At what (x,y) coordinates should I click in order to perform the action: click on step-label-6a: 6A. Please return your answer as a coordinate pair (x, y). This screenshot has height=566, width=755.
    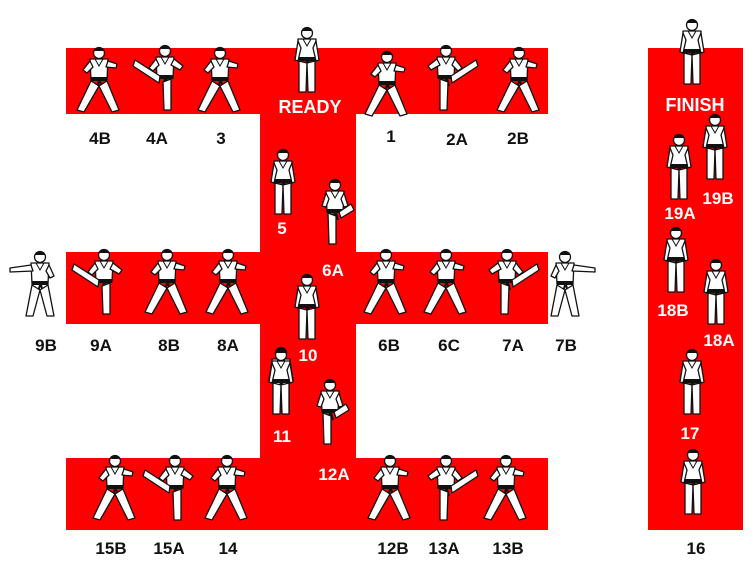
    Looking at the image, I should click on (333, 270).